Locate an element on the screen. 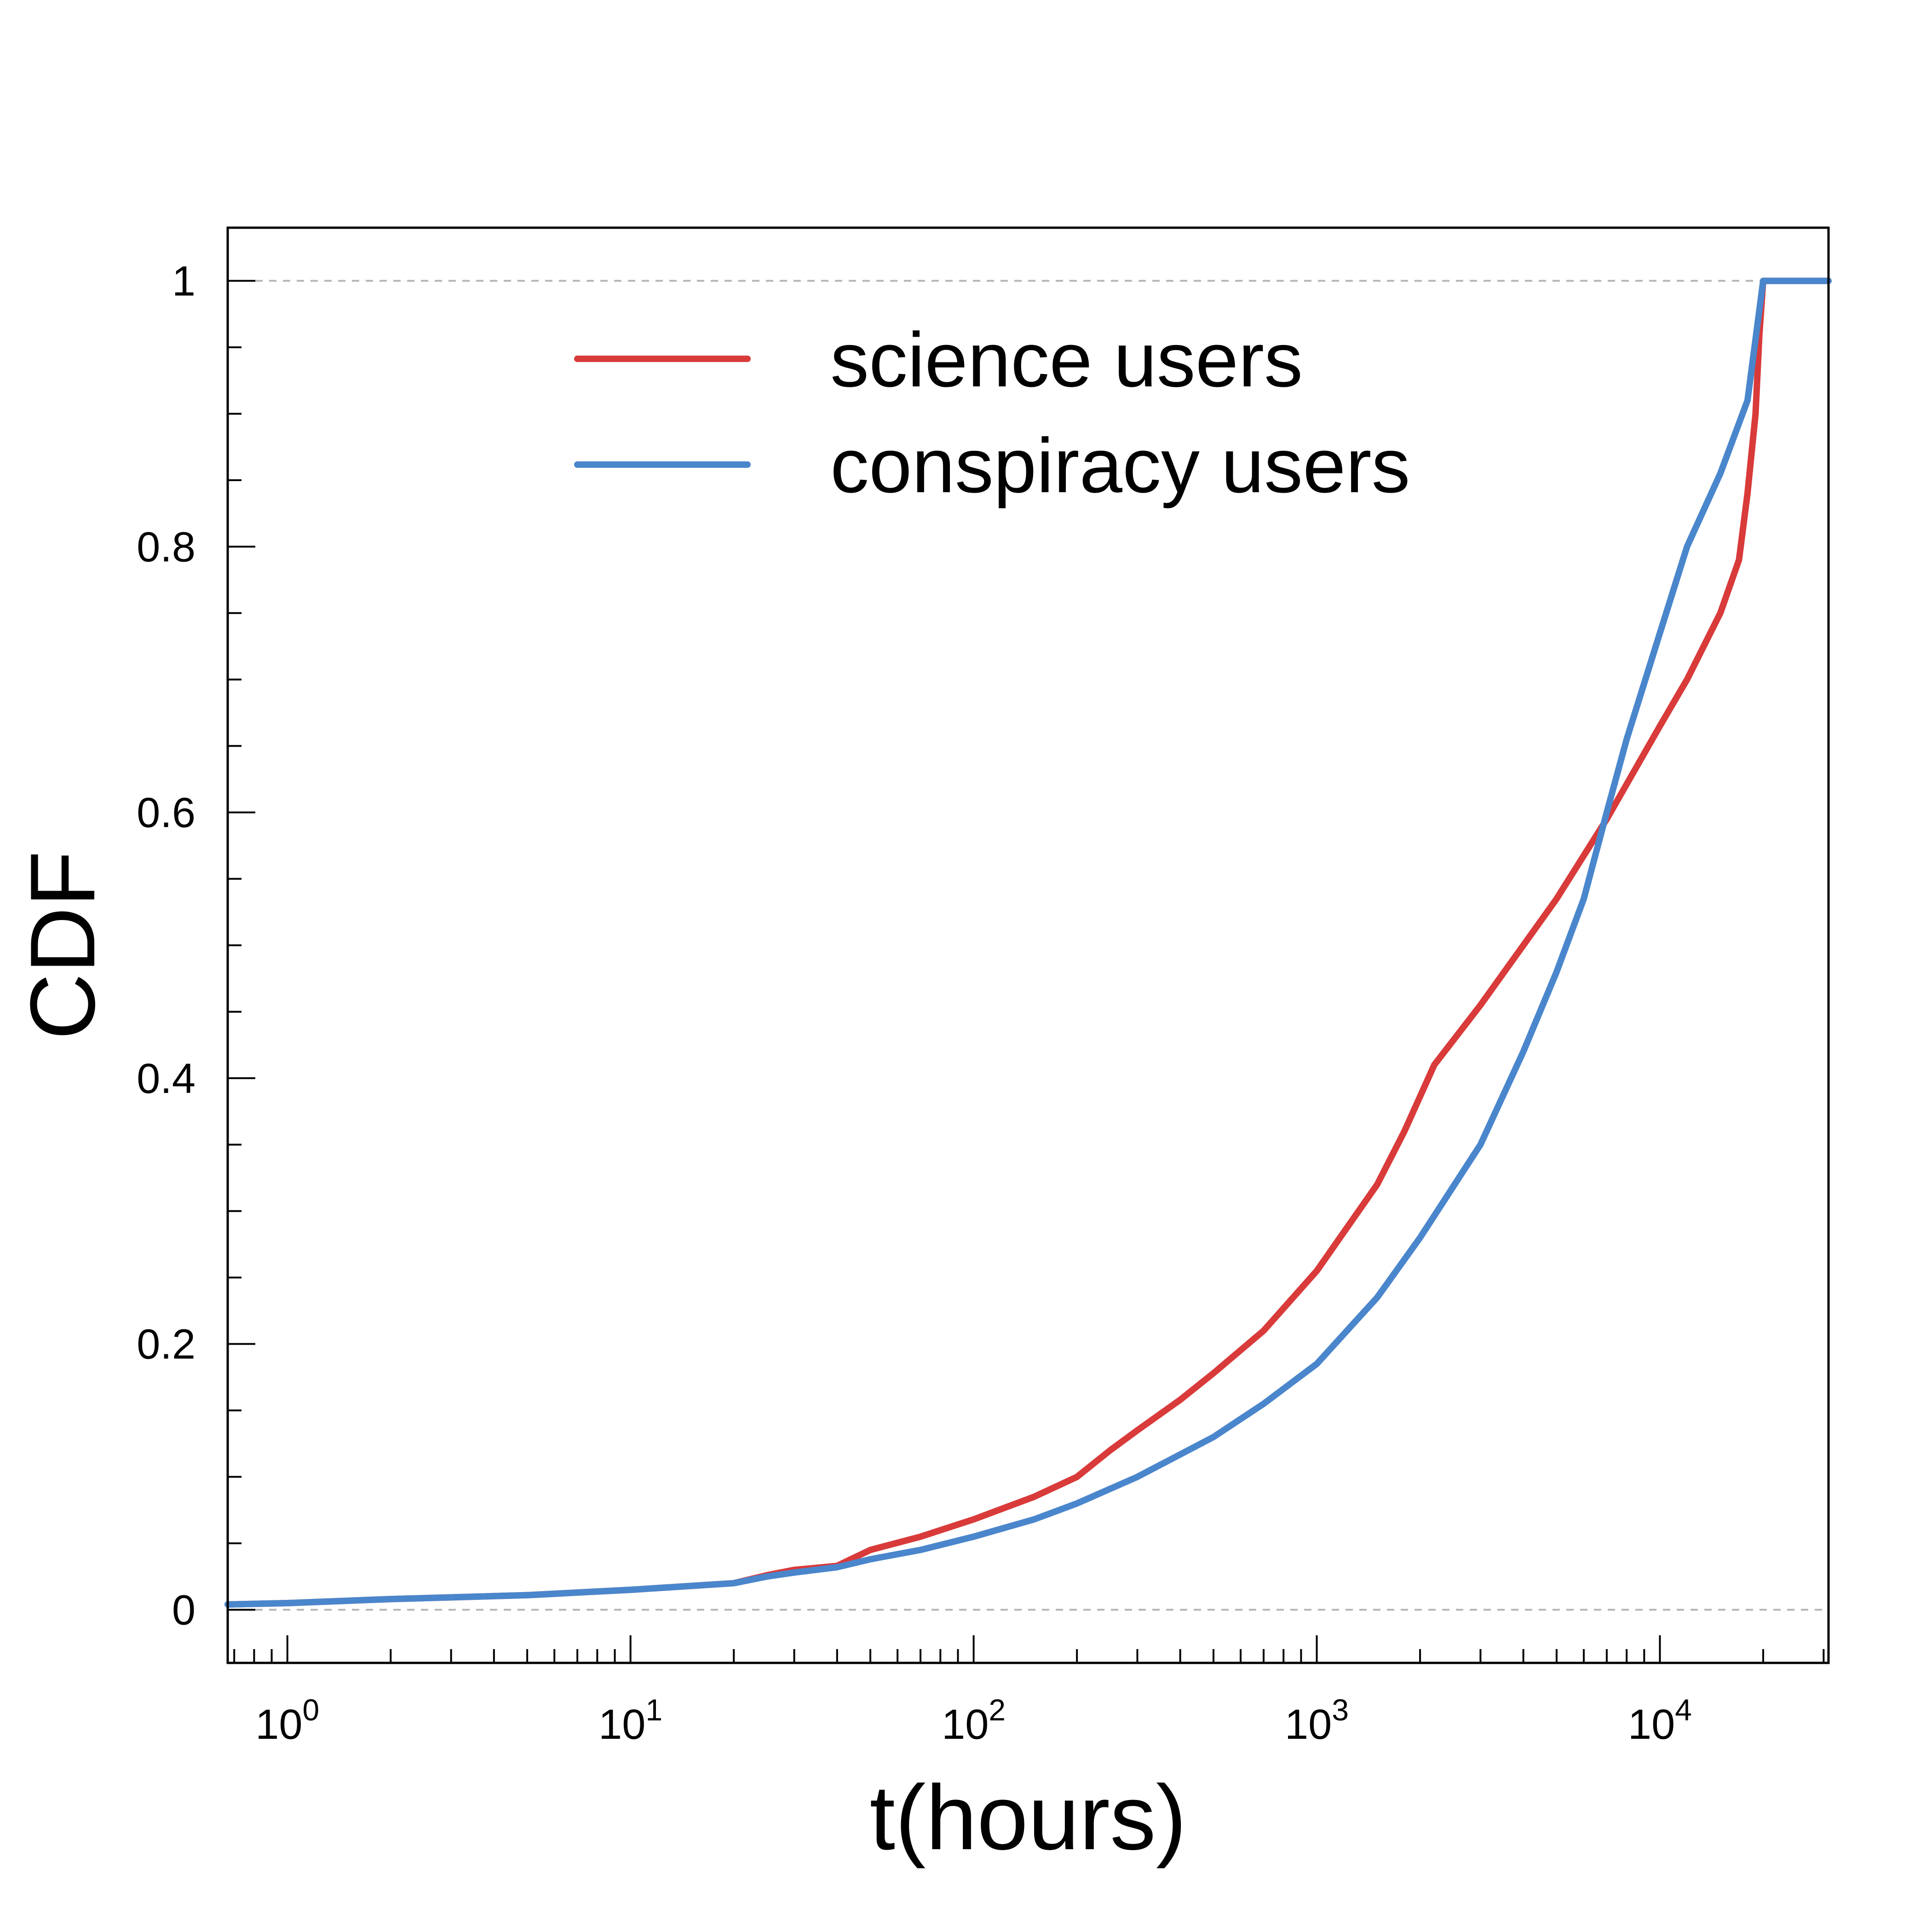  legend-label: science users is located at coordinates (1066, 359).